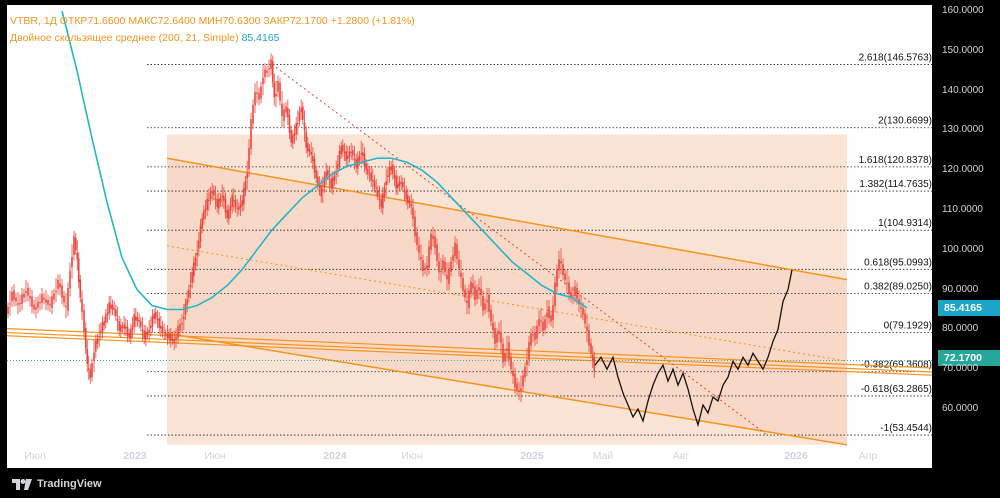 The height and width of the screenshot is (498, 1000). What do you see at coordinates (176, 21) in the screenshot?
I see `legend-high-value: 72.6400` at bounding box center [176, 21].